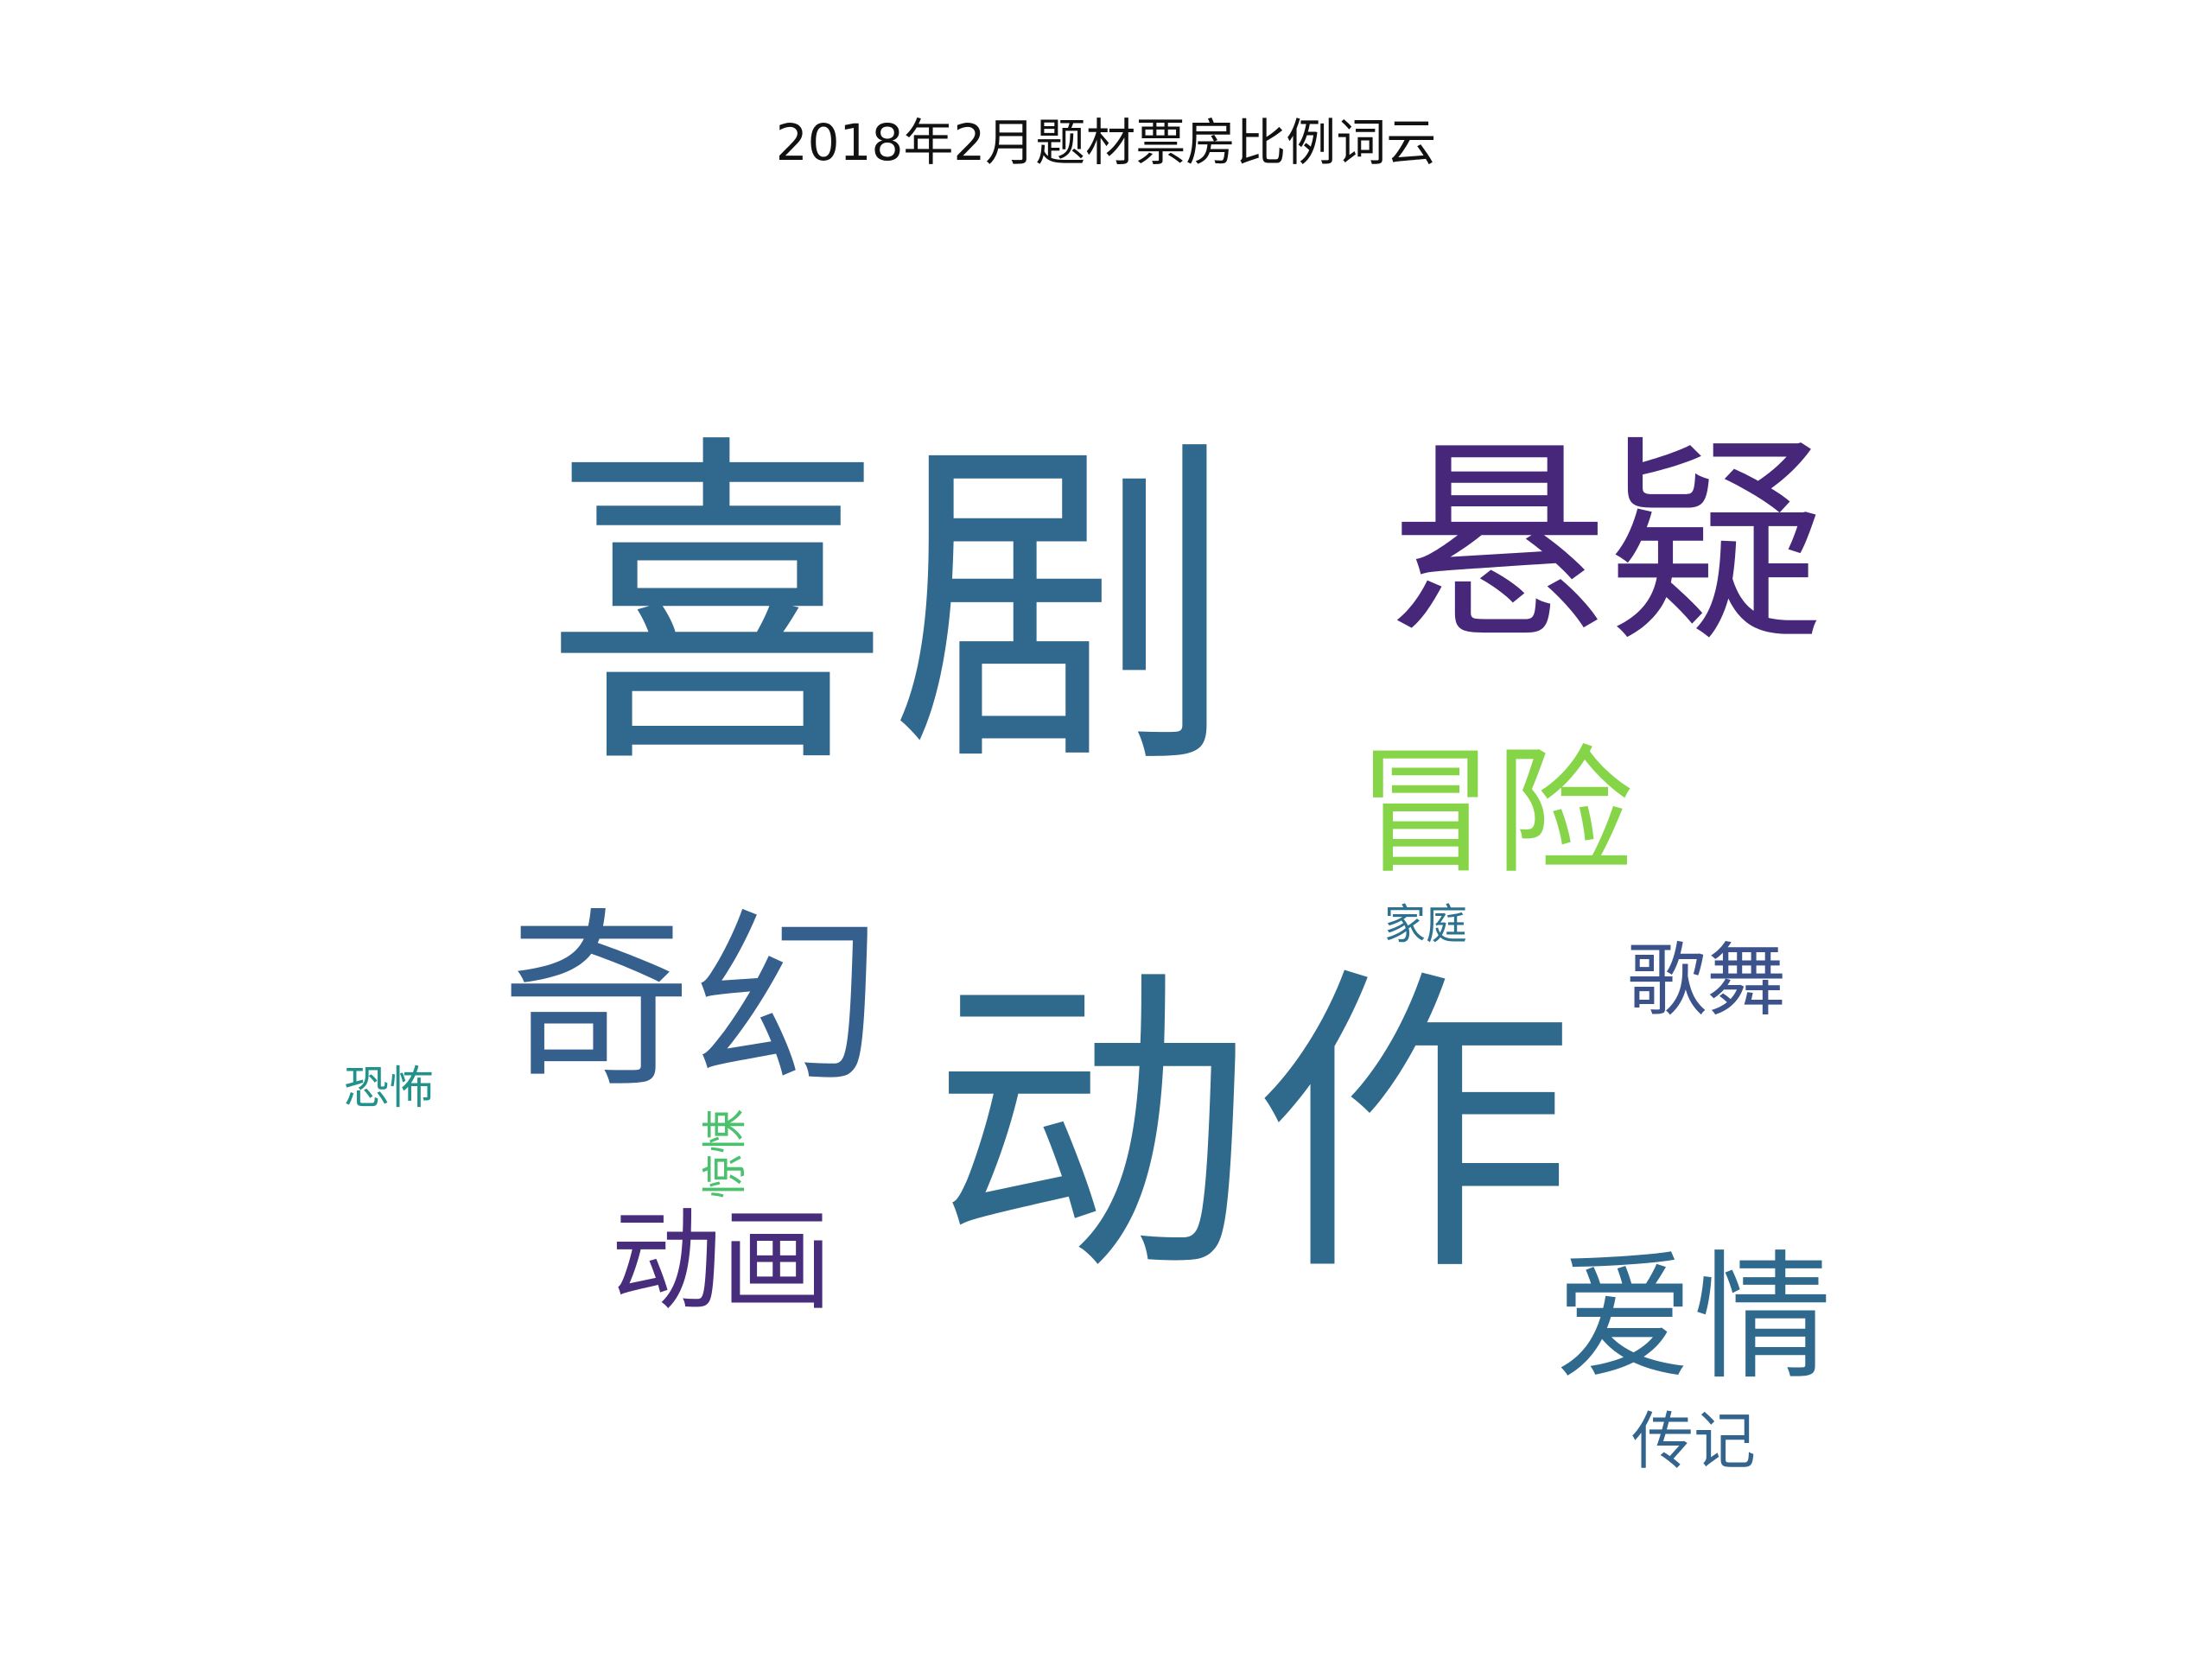  Describe the element at coordinates (691, 1002) in the screenshot. I see `word-4: 奇幻` at that location.